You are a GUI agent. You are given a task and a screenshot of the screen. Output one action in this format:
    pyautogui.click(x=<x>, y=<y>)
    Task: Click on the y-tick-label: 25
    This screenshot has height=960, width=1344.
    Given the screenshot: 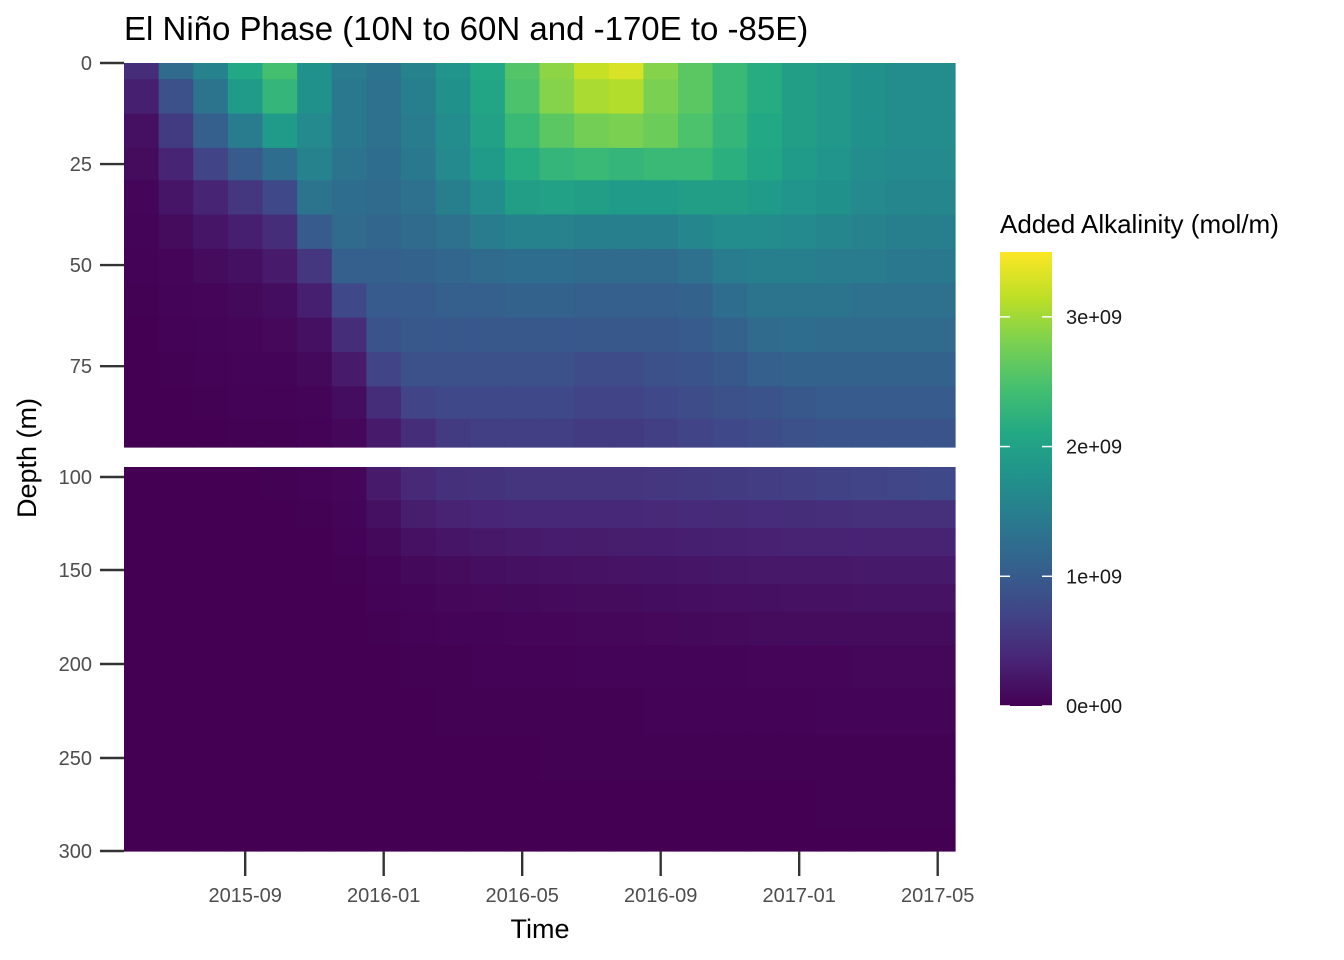 What is the action you would take?
    pyautogui.click(x=81, y=165)
    